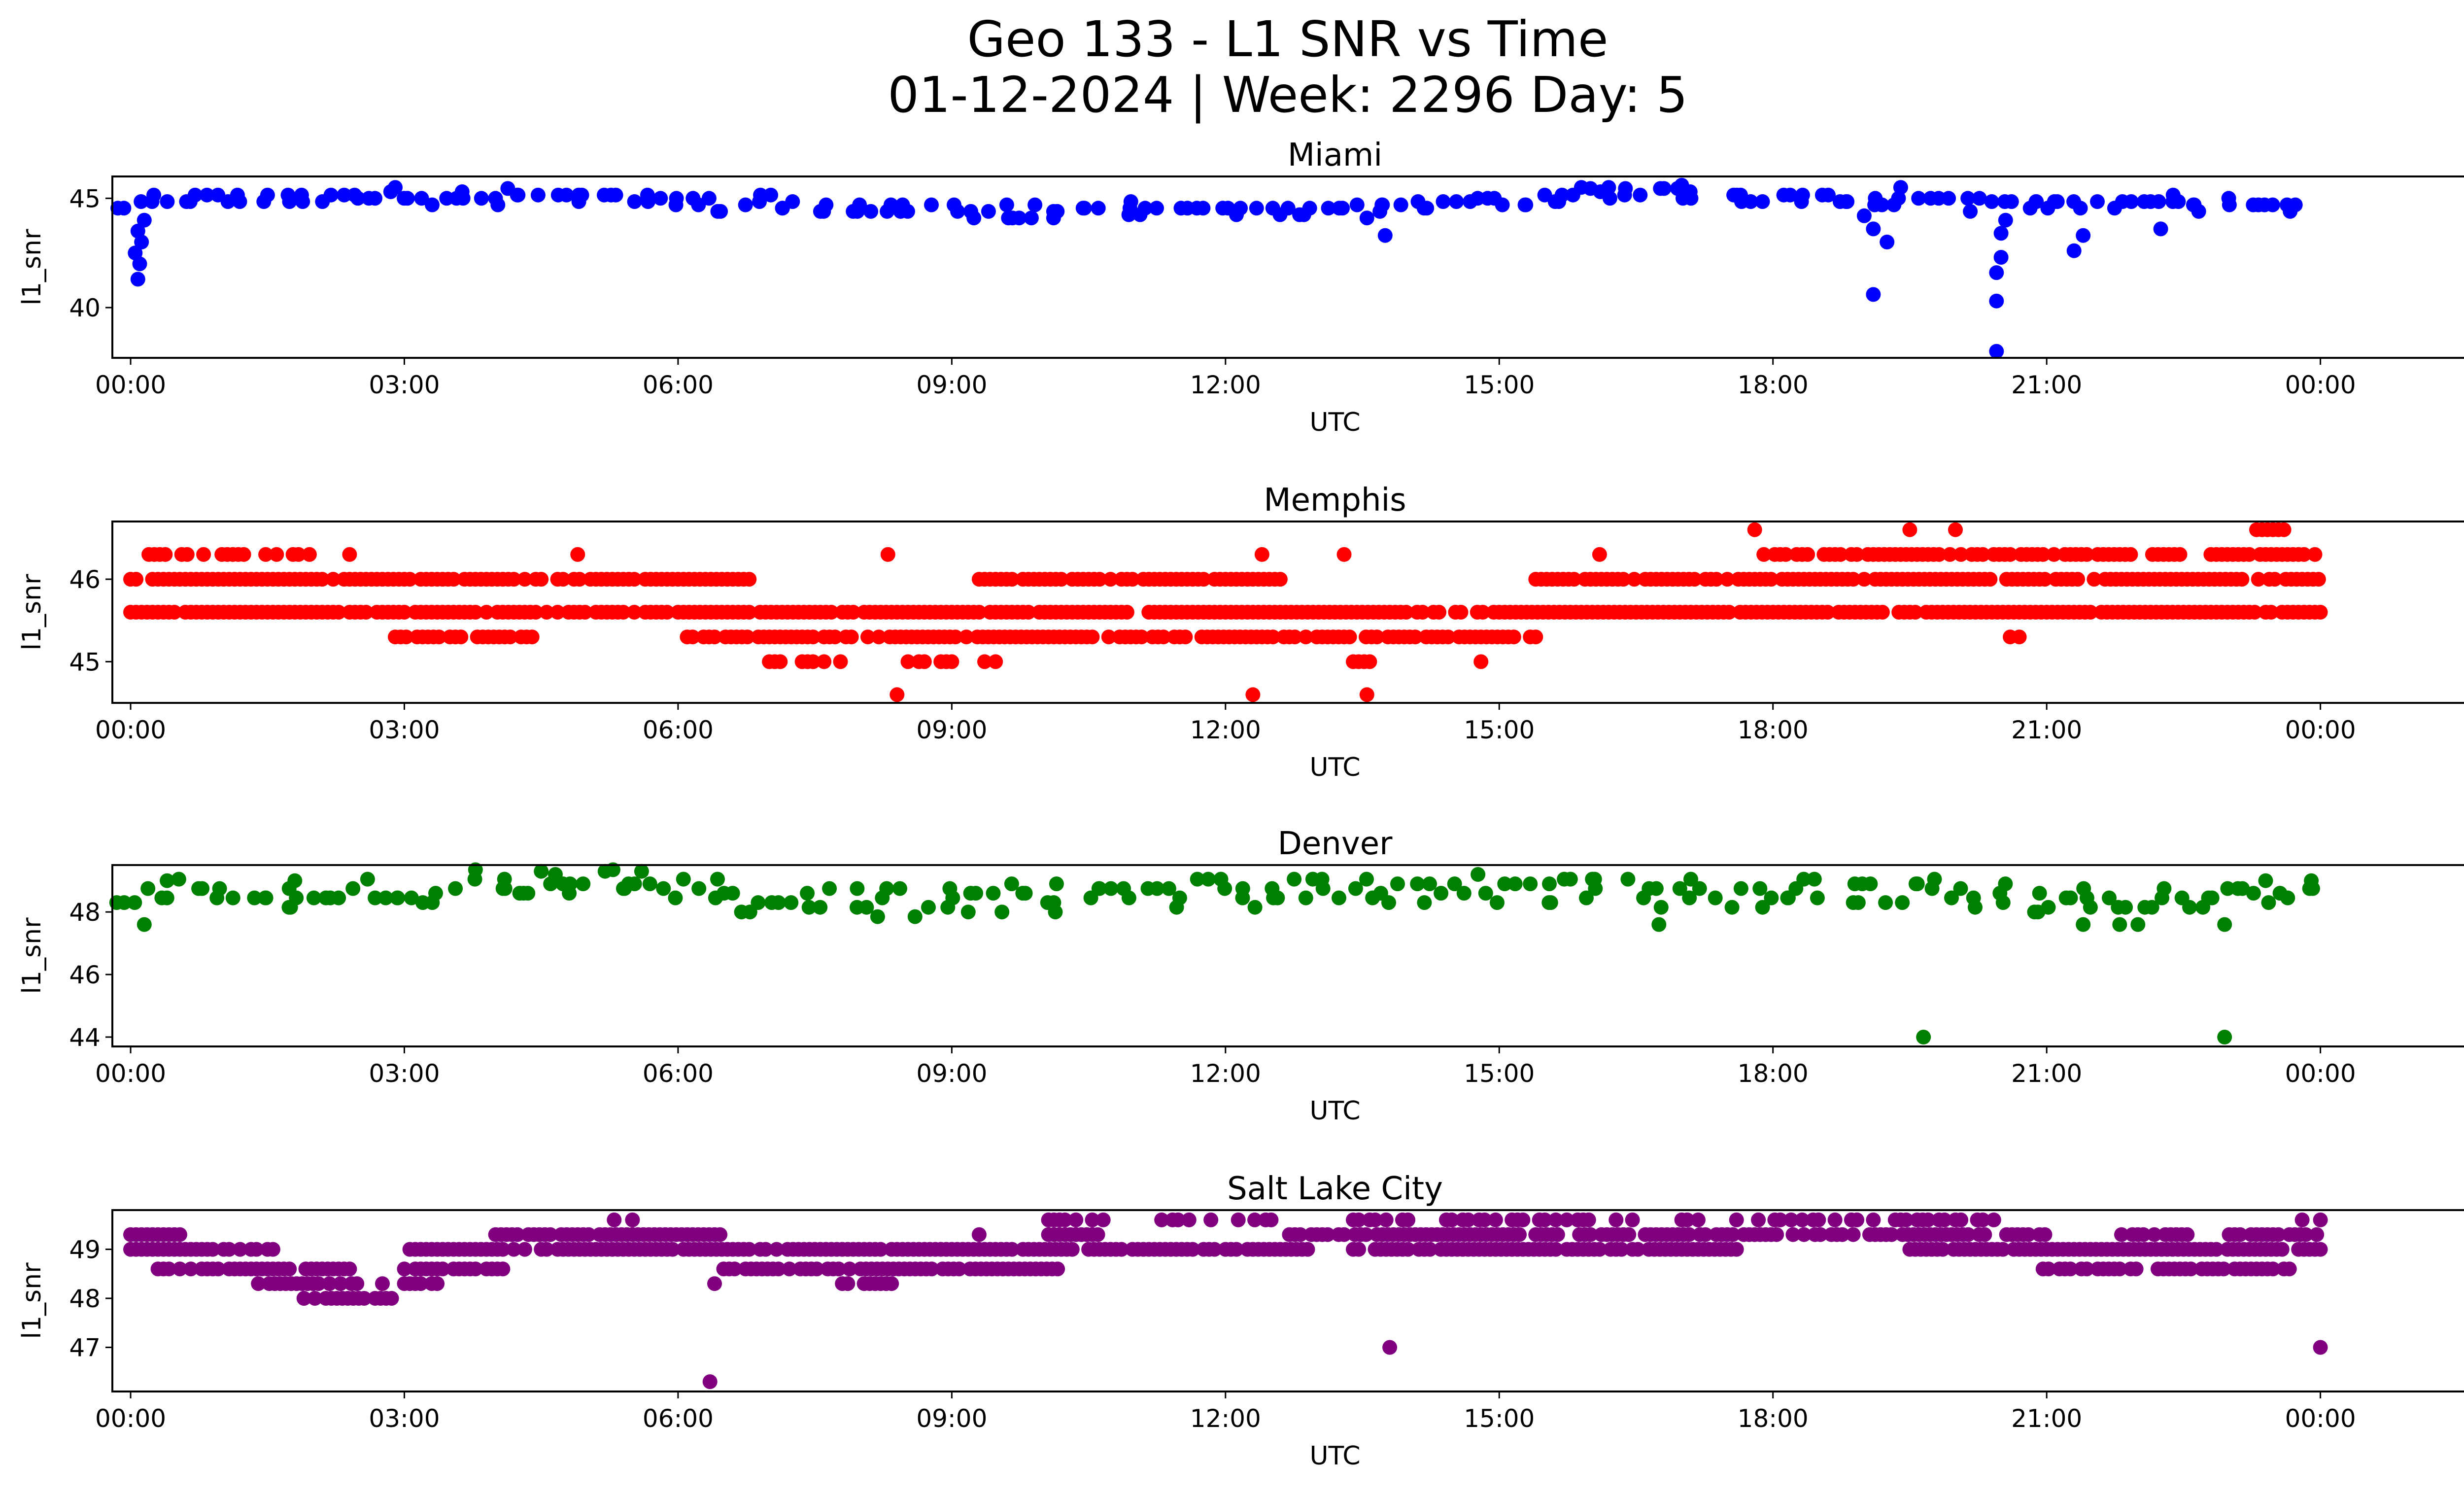 This screenshot has height=1495, width=2464. I want to click on y-tick-label: 40, so click(85, 308).